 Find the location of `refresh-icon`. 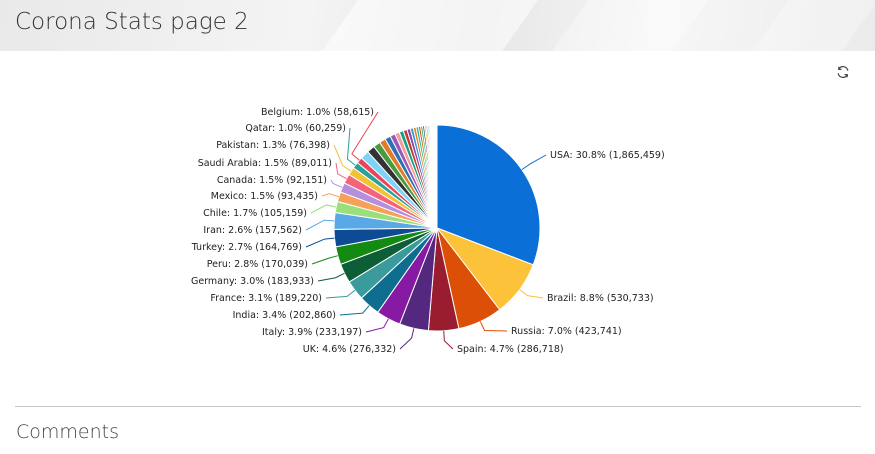

refresh-icon is located at coordinates (843, 72).